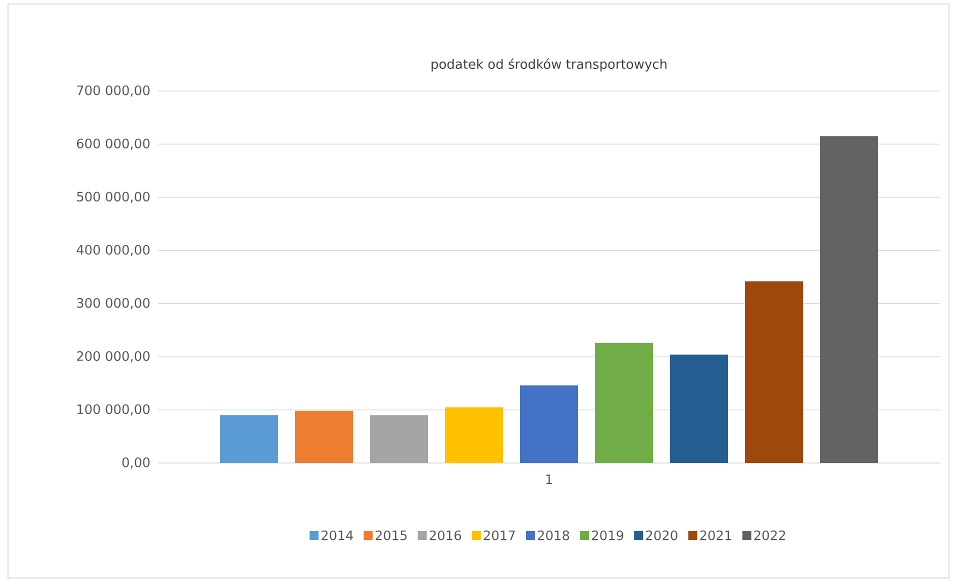  Describe the element at coordinates (554, 535) in the screenshot. I see `legend-label: 2018` at that location.